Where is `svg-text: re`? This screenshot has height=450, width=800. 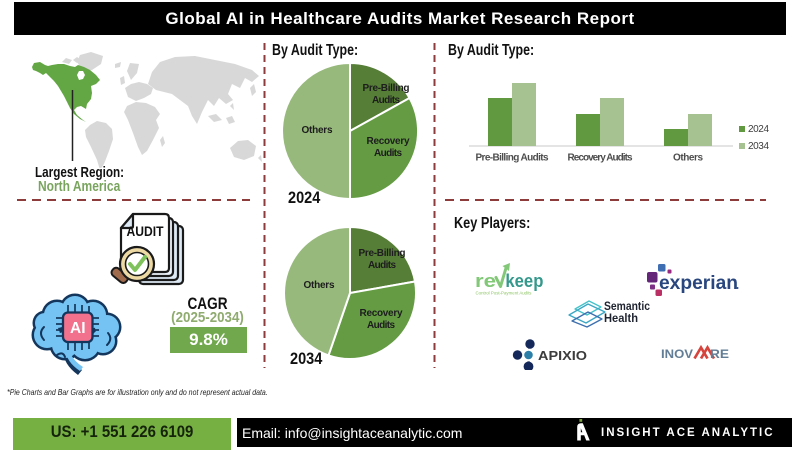
svg-text: re is located at coordinates (485, 280).